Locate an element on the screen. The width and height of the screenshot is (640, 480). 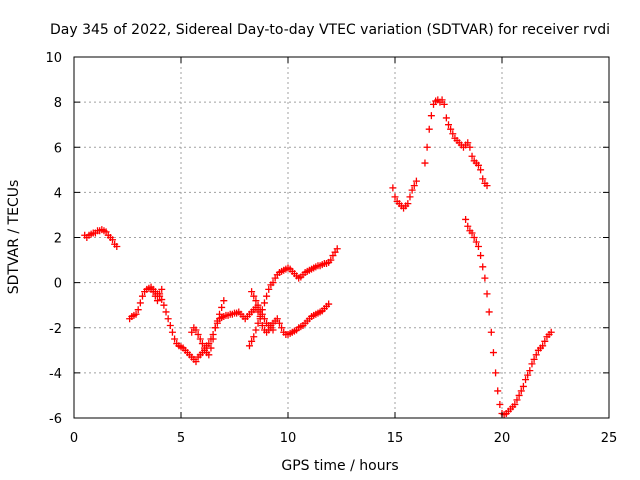
y-tick-label: 6 is located at coordinates (58, 148).